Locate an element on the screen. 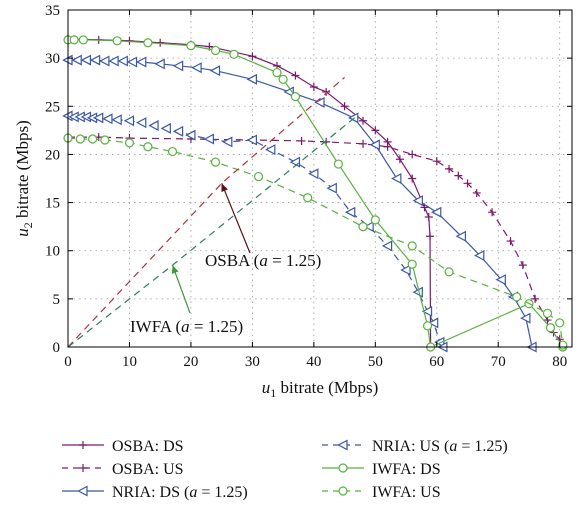 The width and height of the screenshot is (586, 507). x-tick-label: 0 is located at coordinates (68, 362).